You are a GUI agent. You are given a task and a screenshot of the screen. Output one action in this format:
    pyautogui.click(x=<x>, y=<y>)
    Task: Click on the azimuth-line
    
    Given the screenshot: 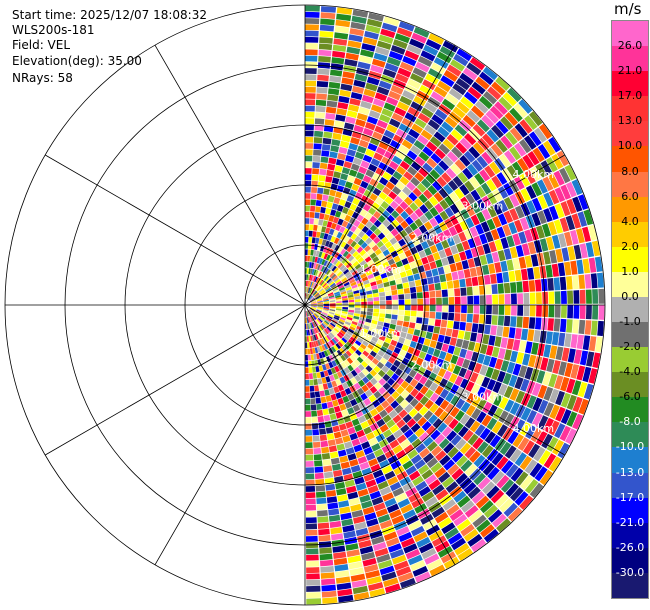 What is the action you would take?
    pyautogui.click(x=380, y=434)
    